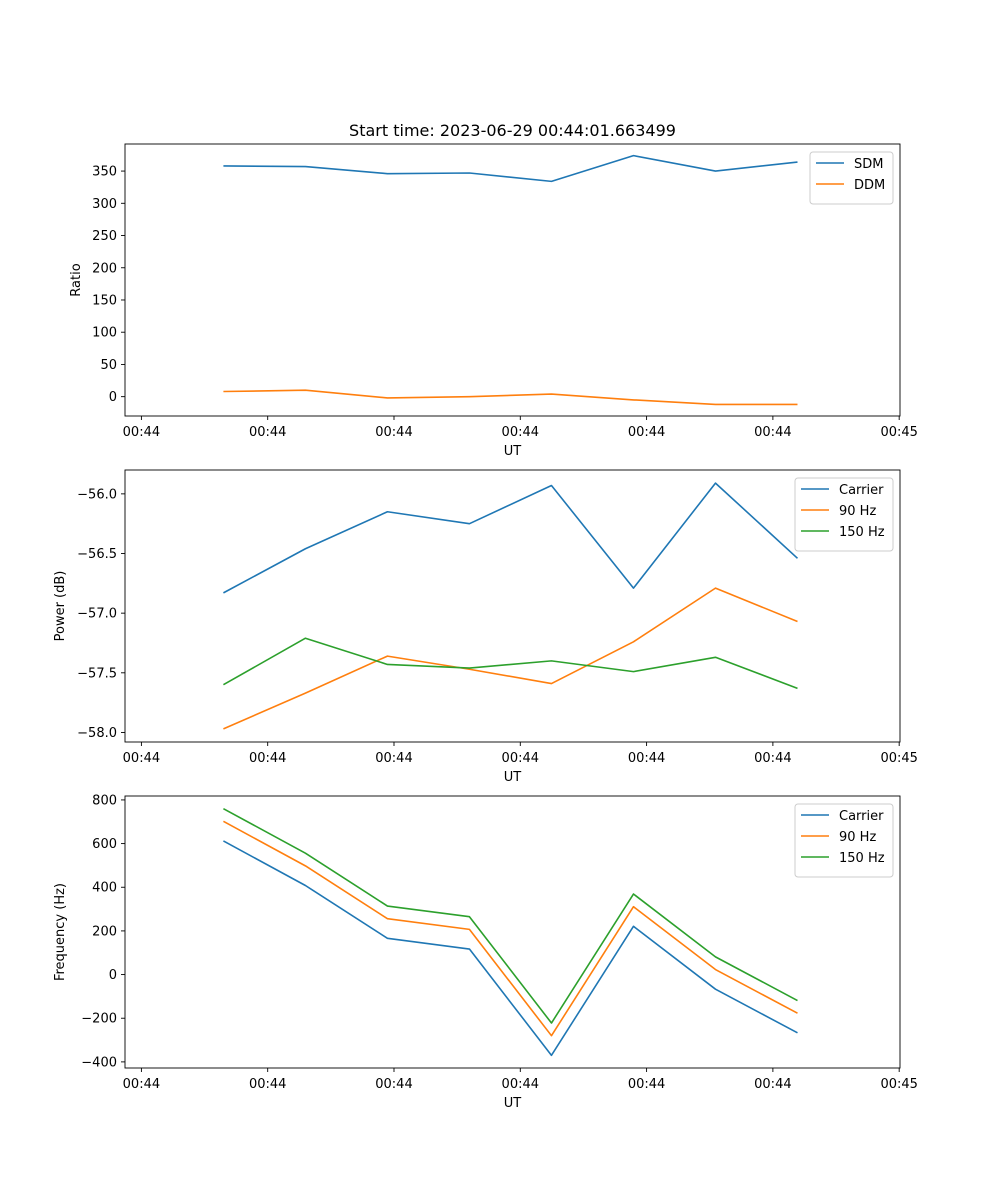 This screenshot has height=1200, width=1000. What do you see at coordinates (104, 800) in the screenshot?
I see `y-tick-label: 800` at bounding box center [104, 800].